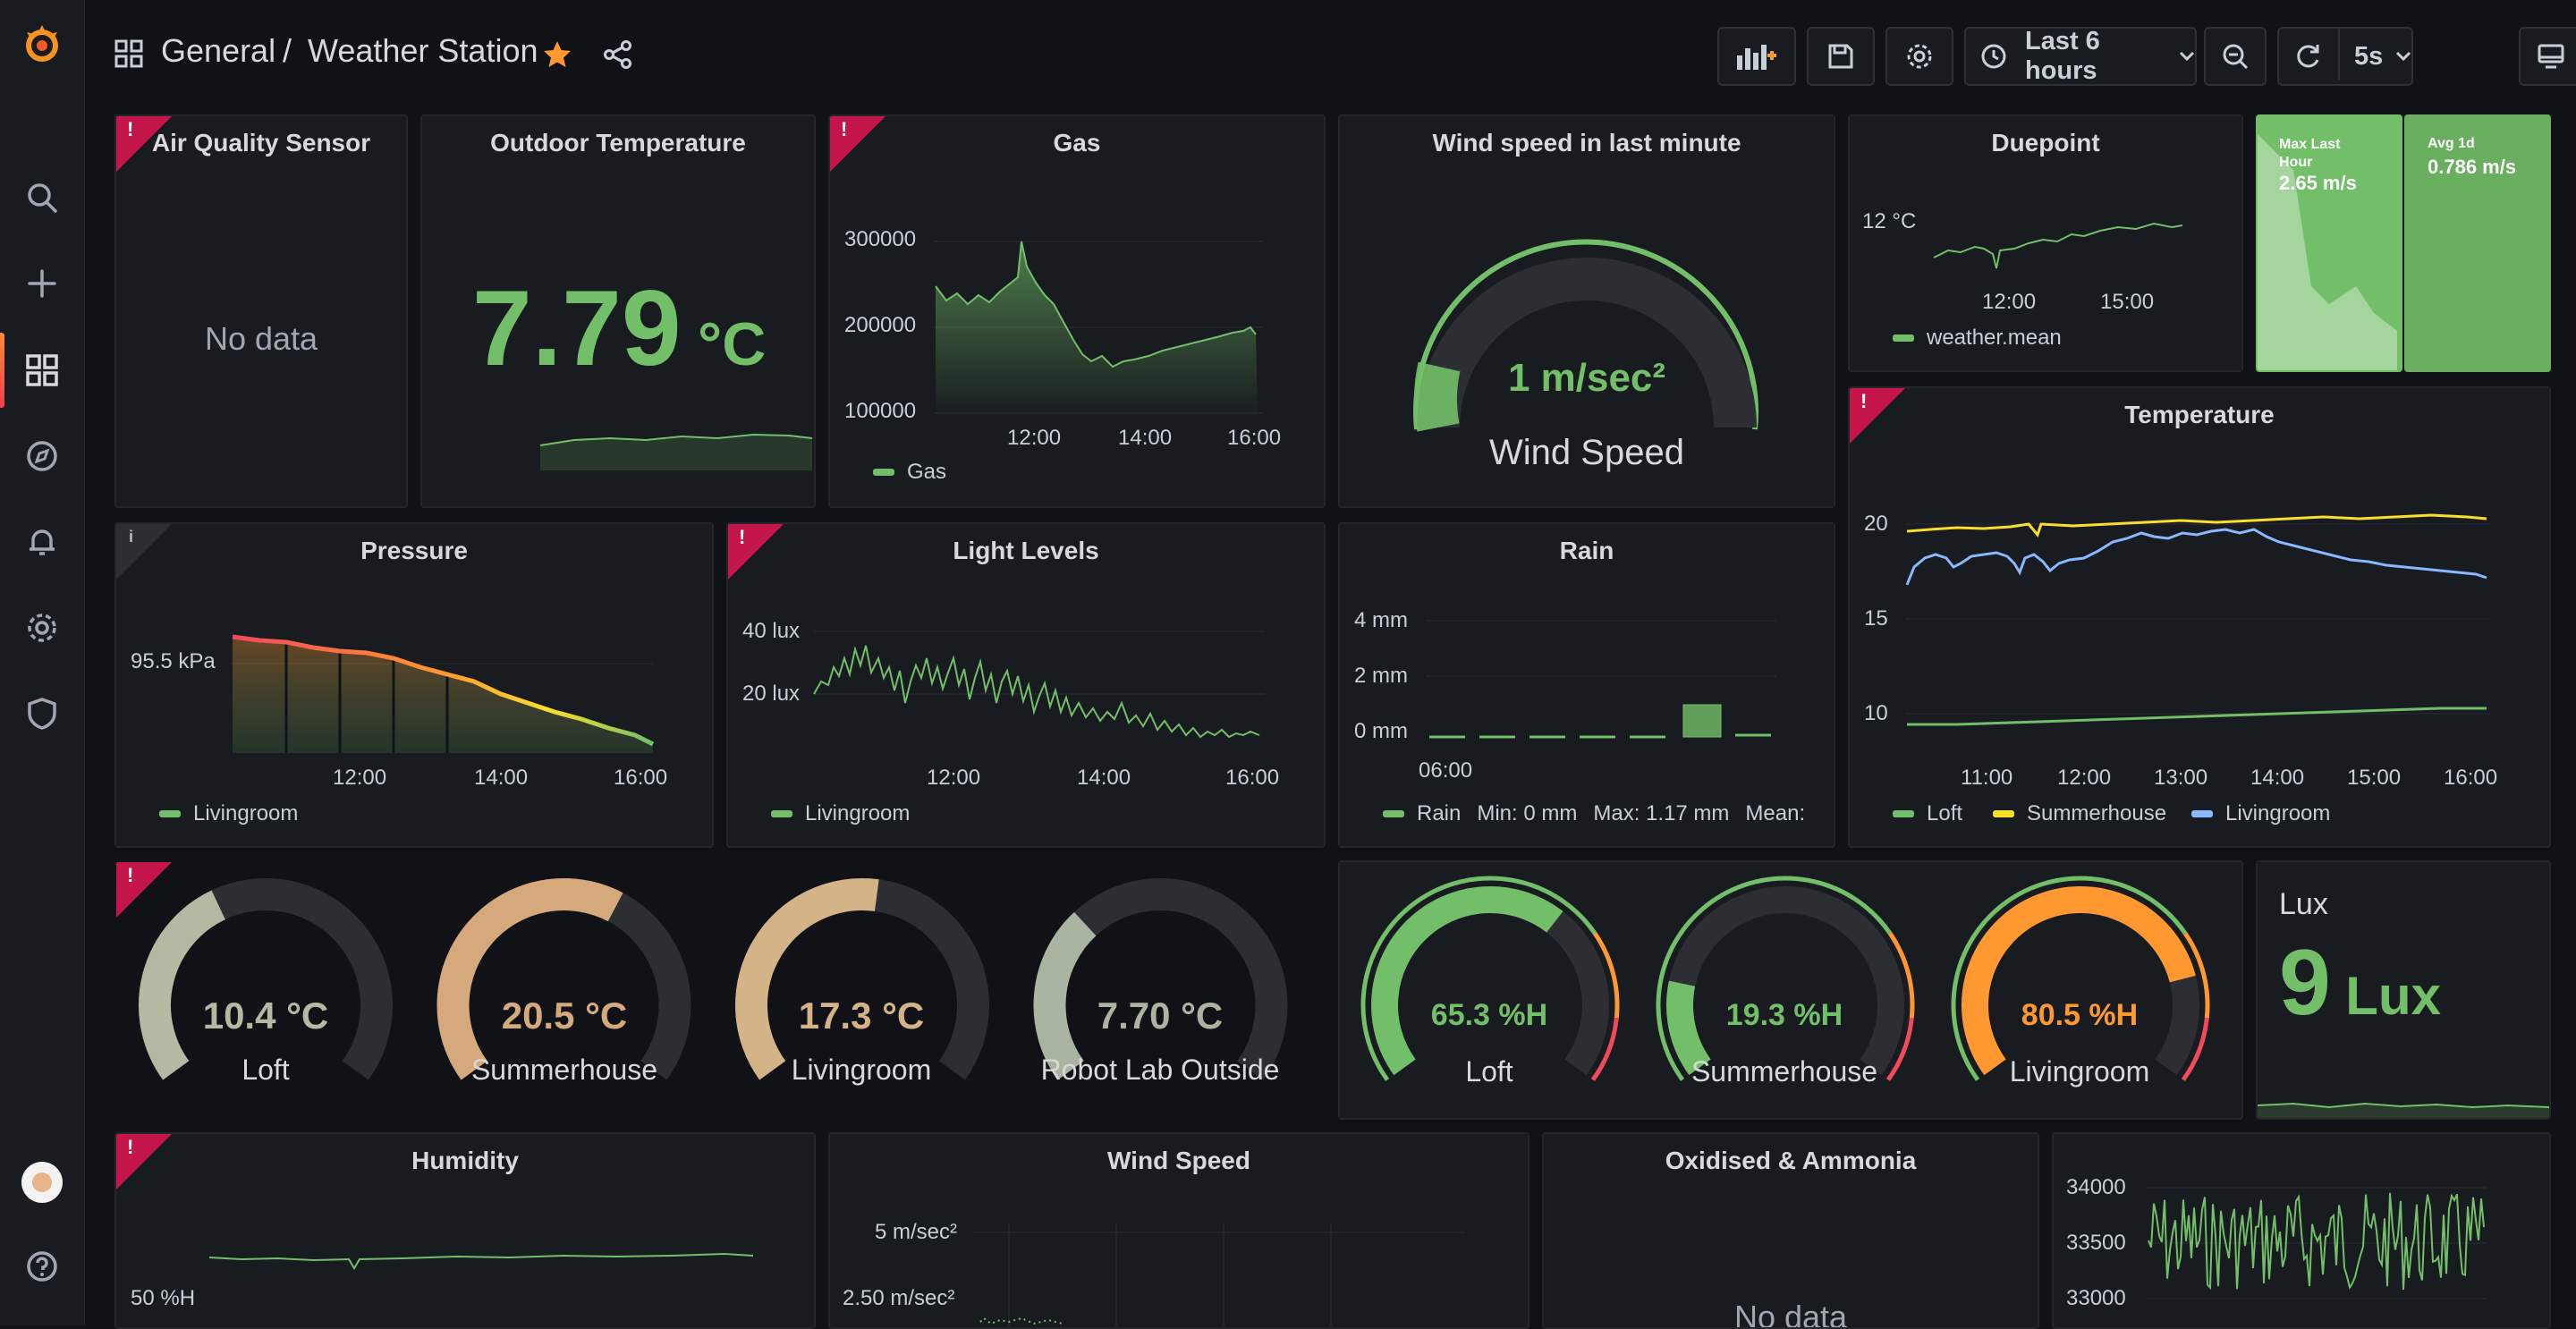 The width and height of the screenshot is (2576, 1329). What do you see at coordinates (1077, 143) in the screenshot?
I see `panel-title: Gas` at bounding box center [1077, 143].